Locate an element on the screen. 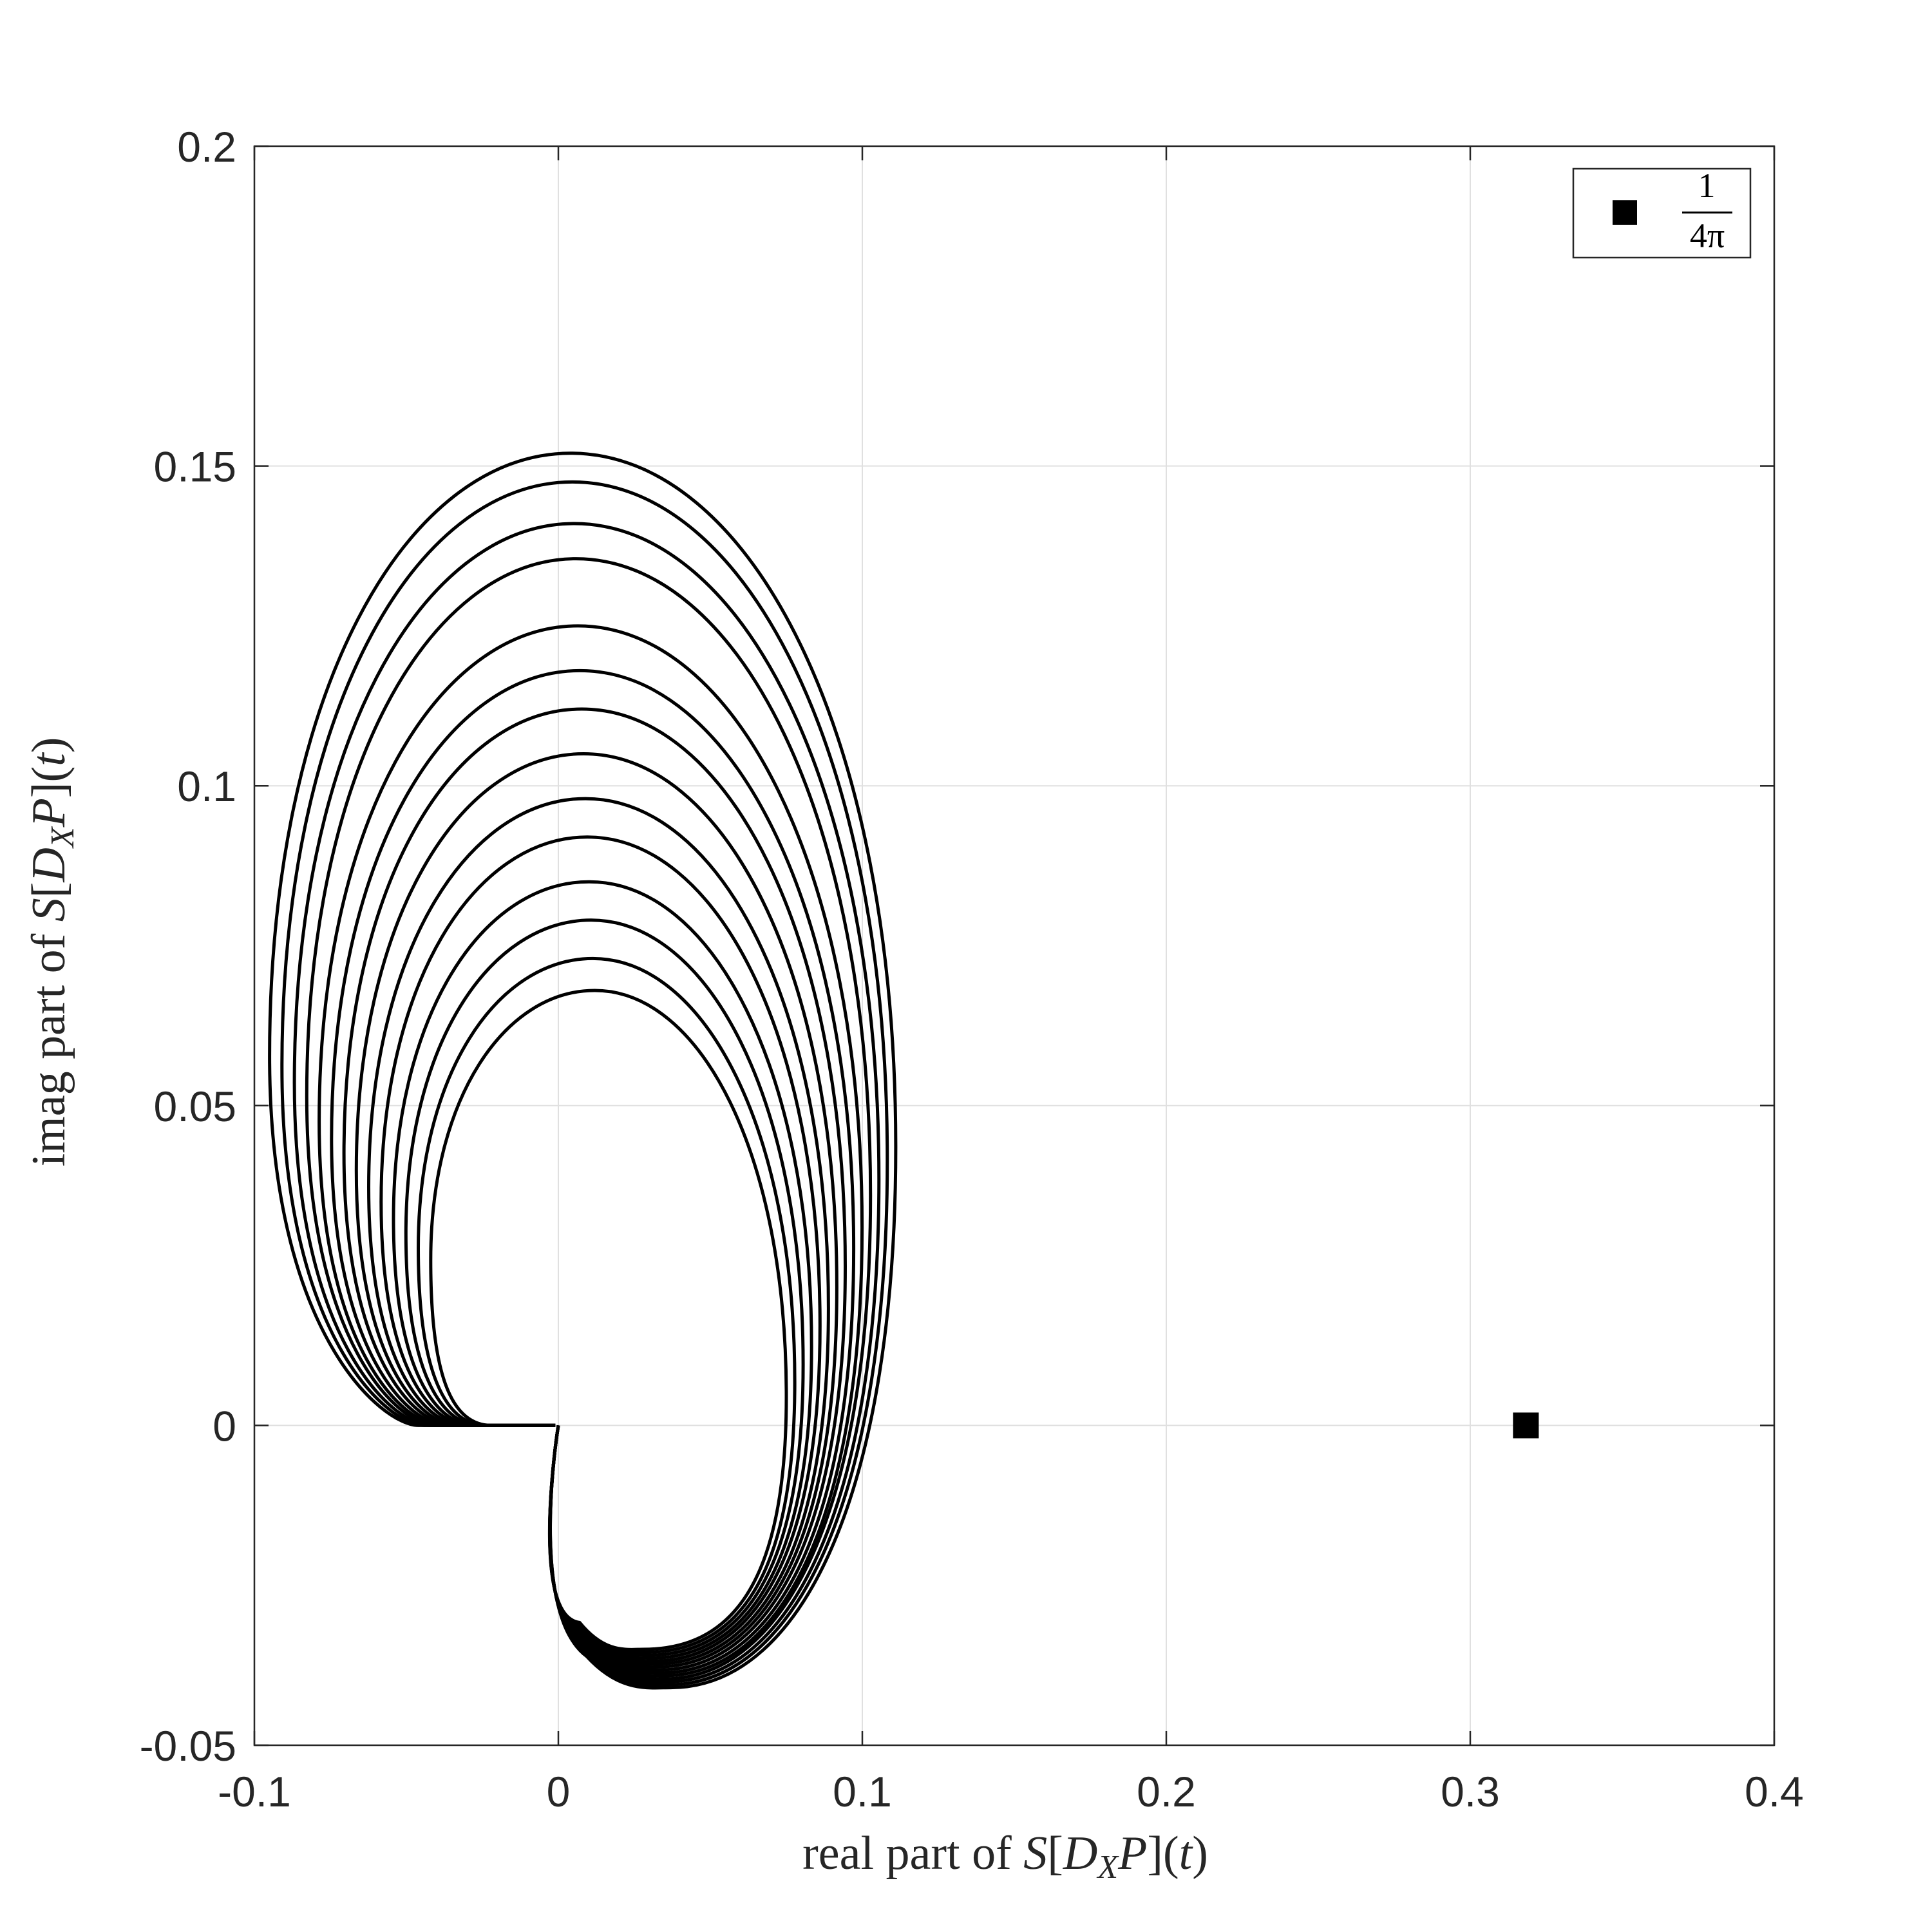  x-axis-label-subscript: X is located at coordinates (1107, 1867).